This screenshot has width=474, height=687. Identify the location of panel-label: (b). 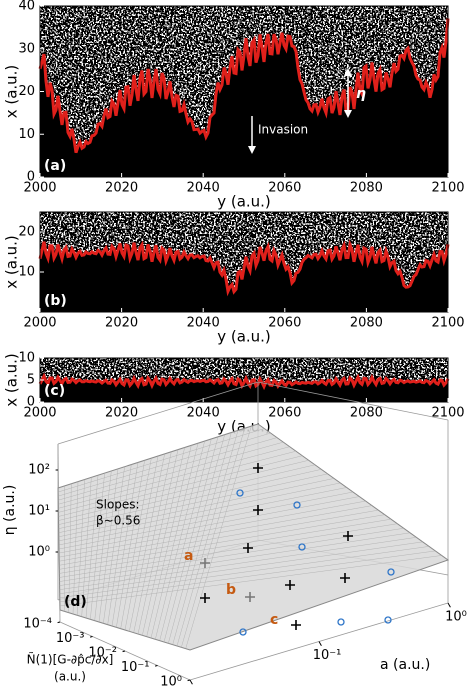
(55, 301).